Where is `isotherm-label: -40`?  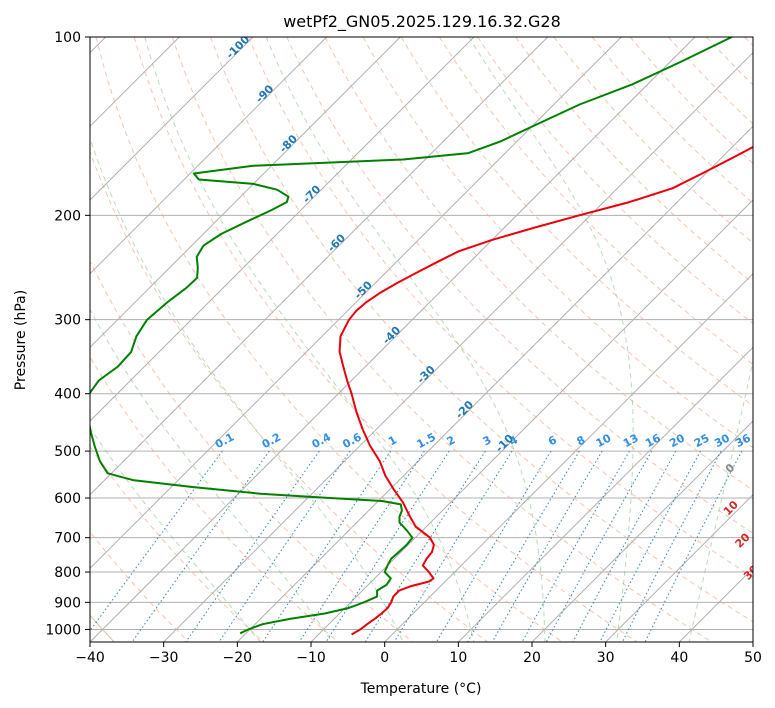 isotherm-label: -40 is located at coordinates (391, 335).